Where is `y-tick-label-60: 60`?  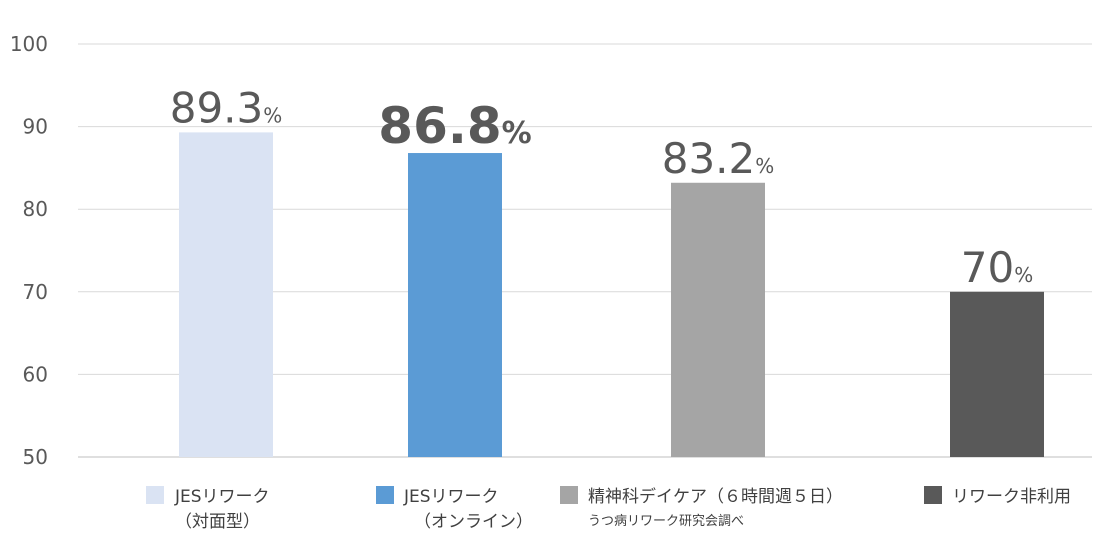
y-tick-label-60: 60 is located at coordinates (35, 374).